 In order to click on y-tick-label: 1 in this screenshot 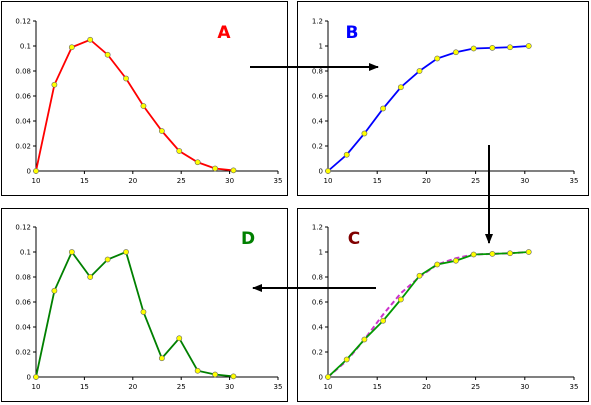, I will do `click(321, 47)`.